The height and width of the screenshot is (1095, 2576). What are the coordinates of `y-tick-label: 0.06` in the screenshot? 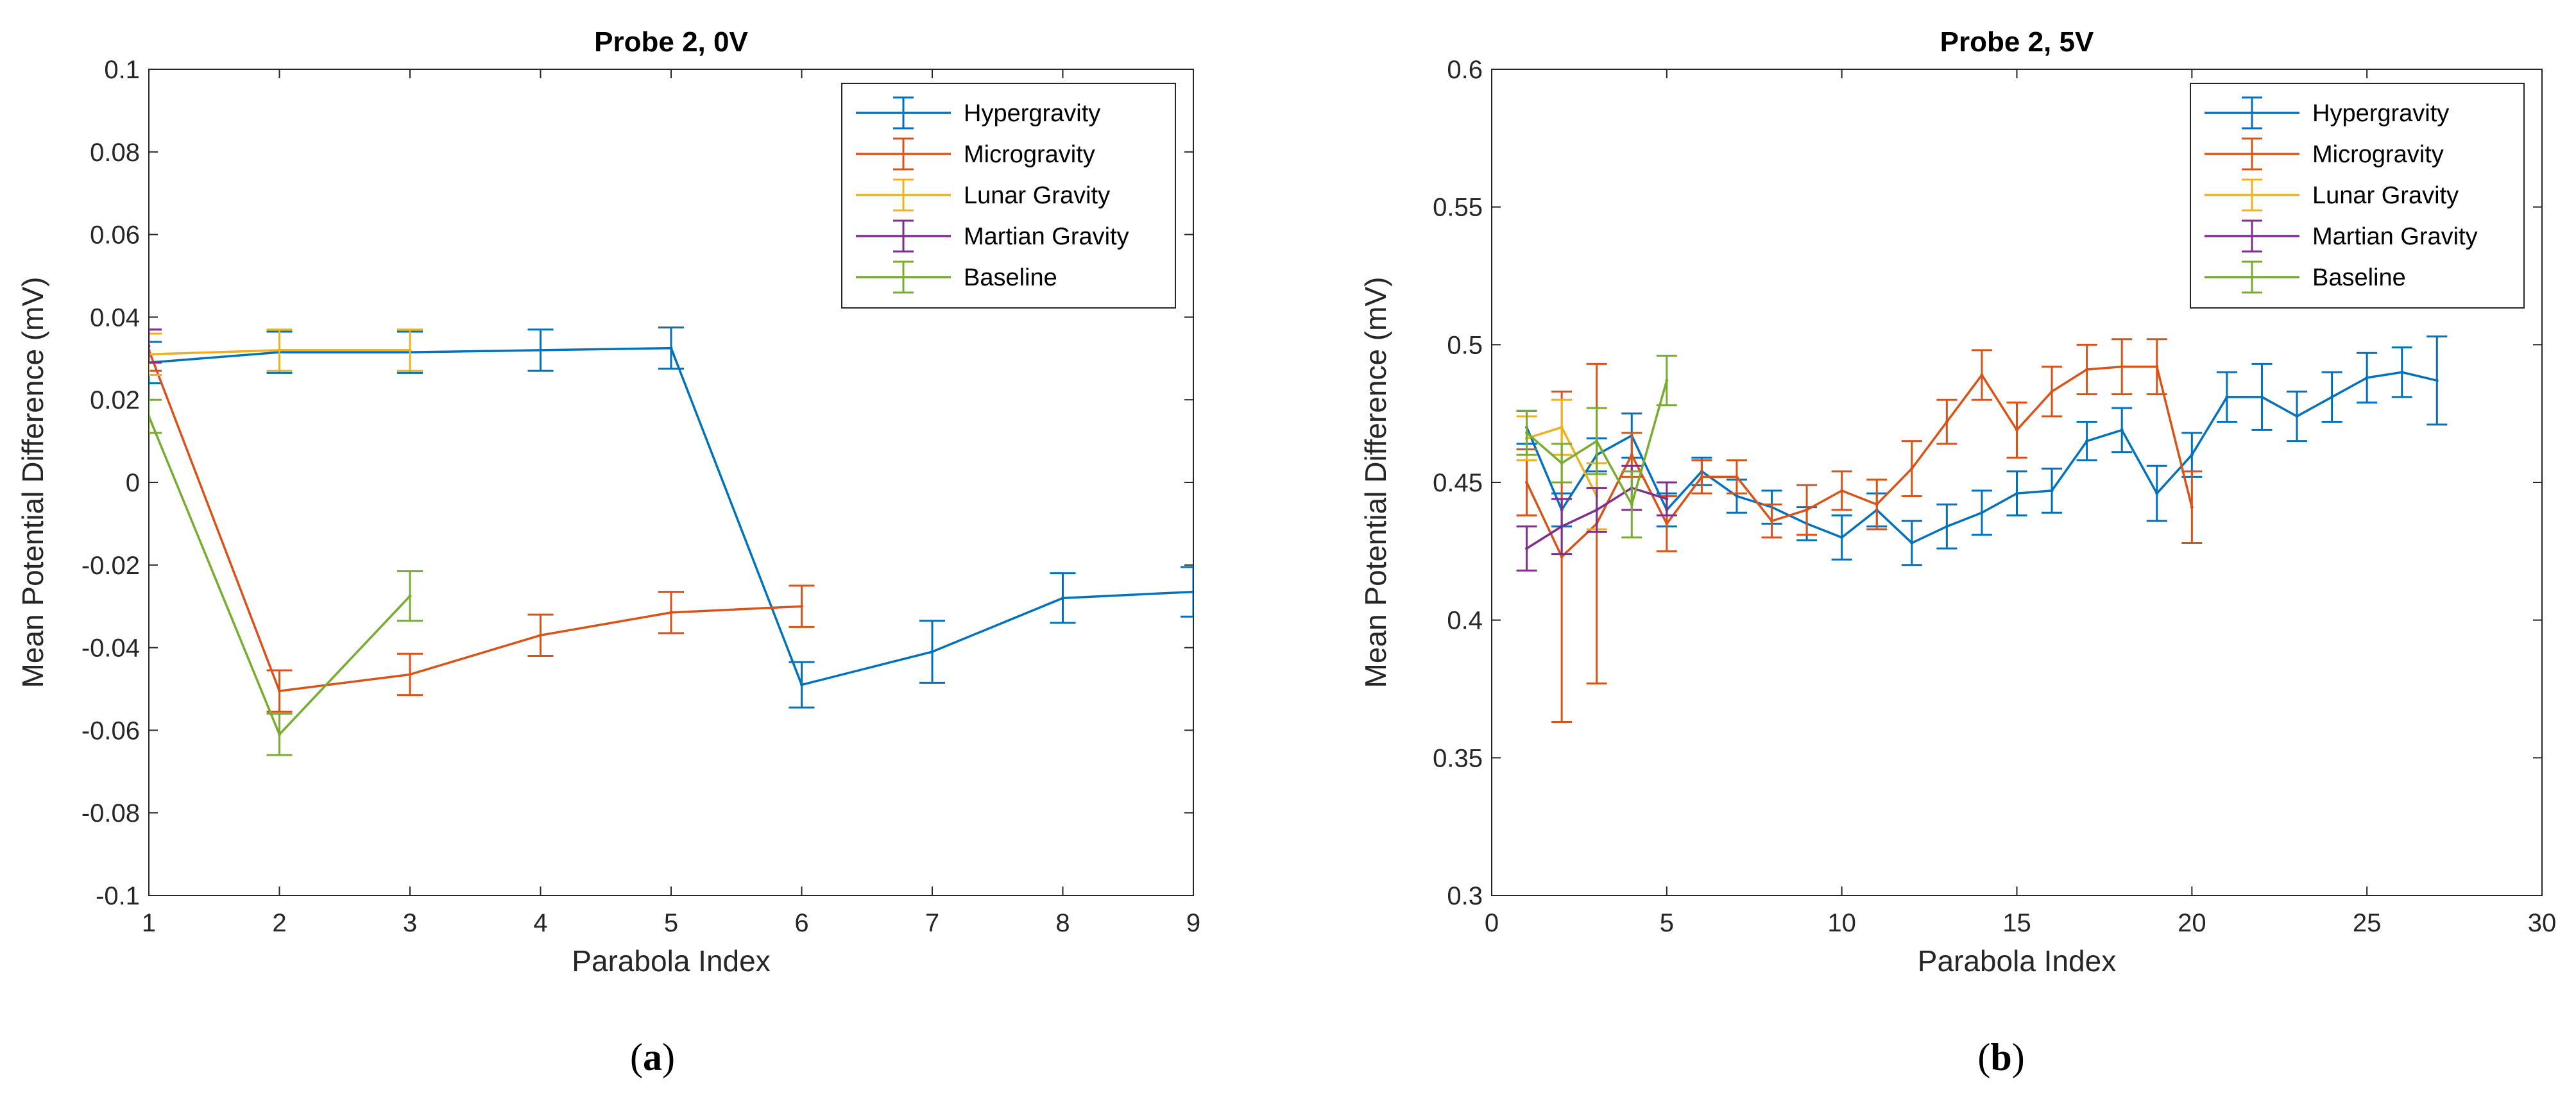 It's located at (115, 235).